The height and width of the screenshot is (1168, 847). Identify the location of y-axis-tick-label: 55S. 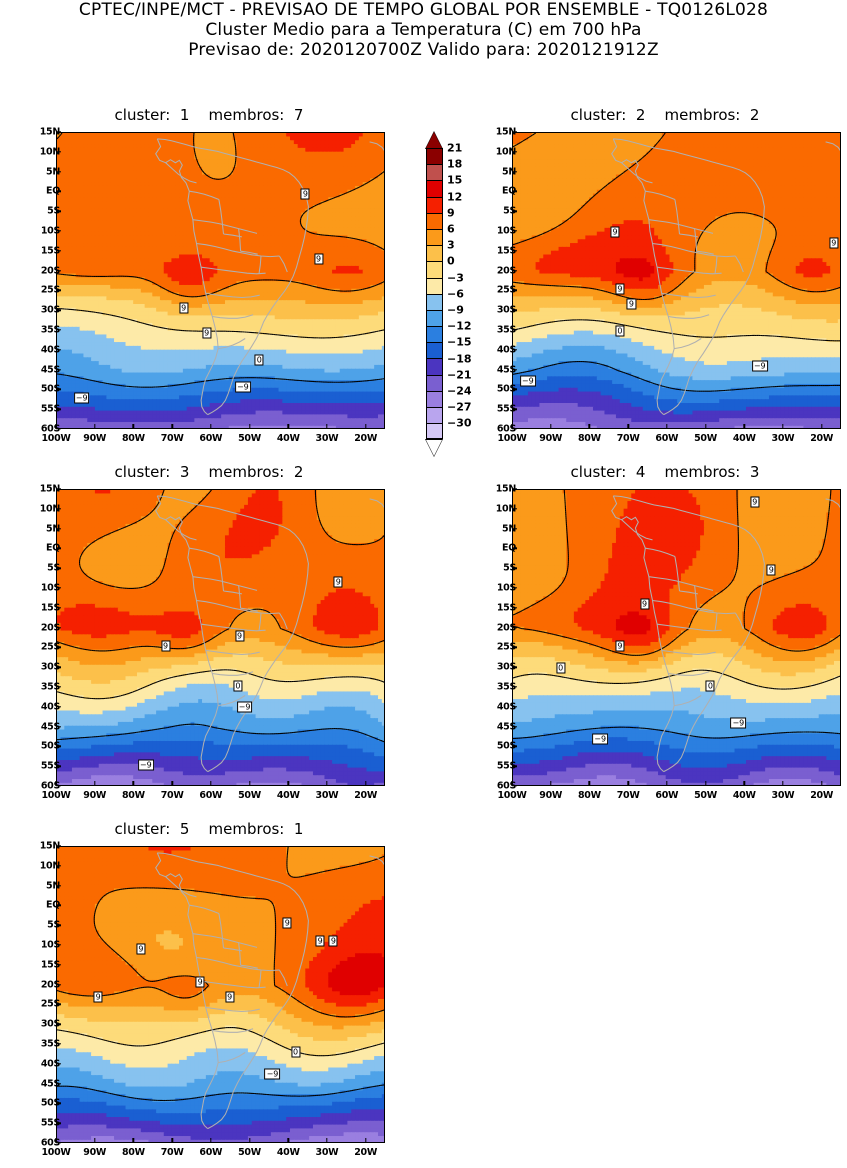
(506, 409).